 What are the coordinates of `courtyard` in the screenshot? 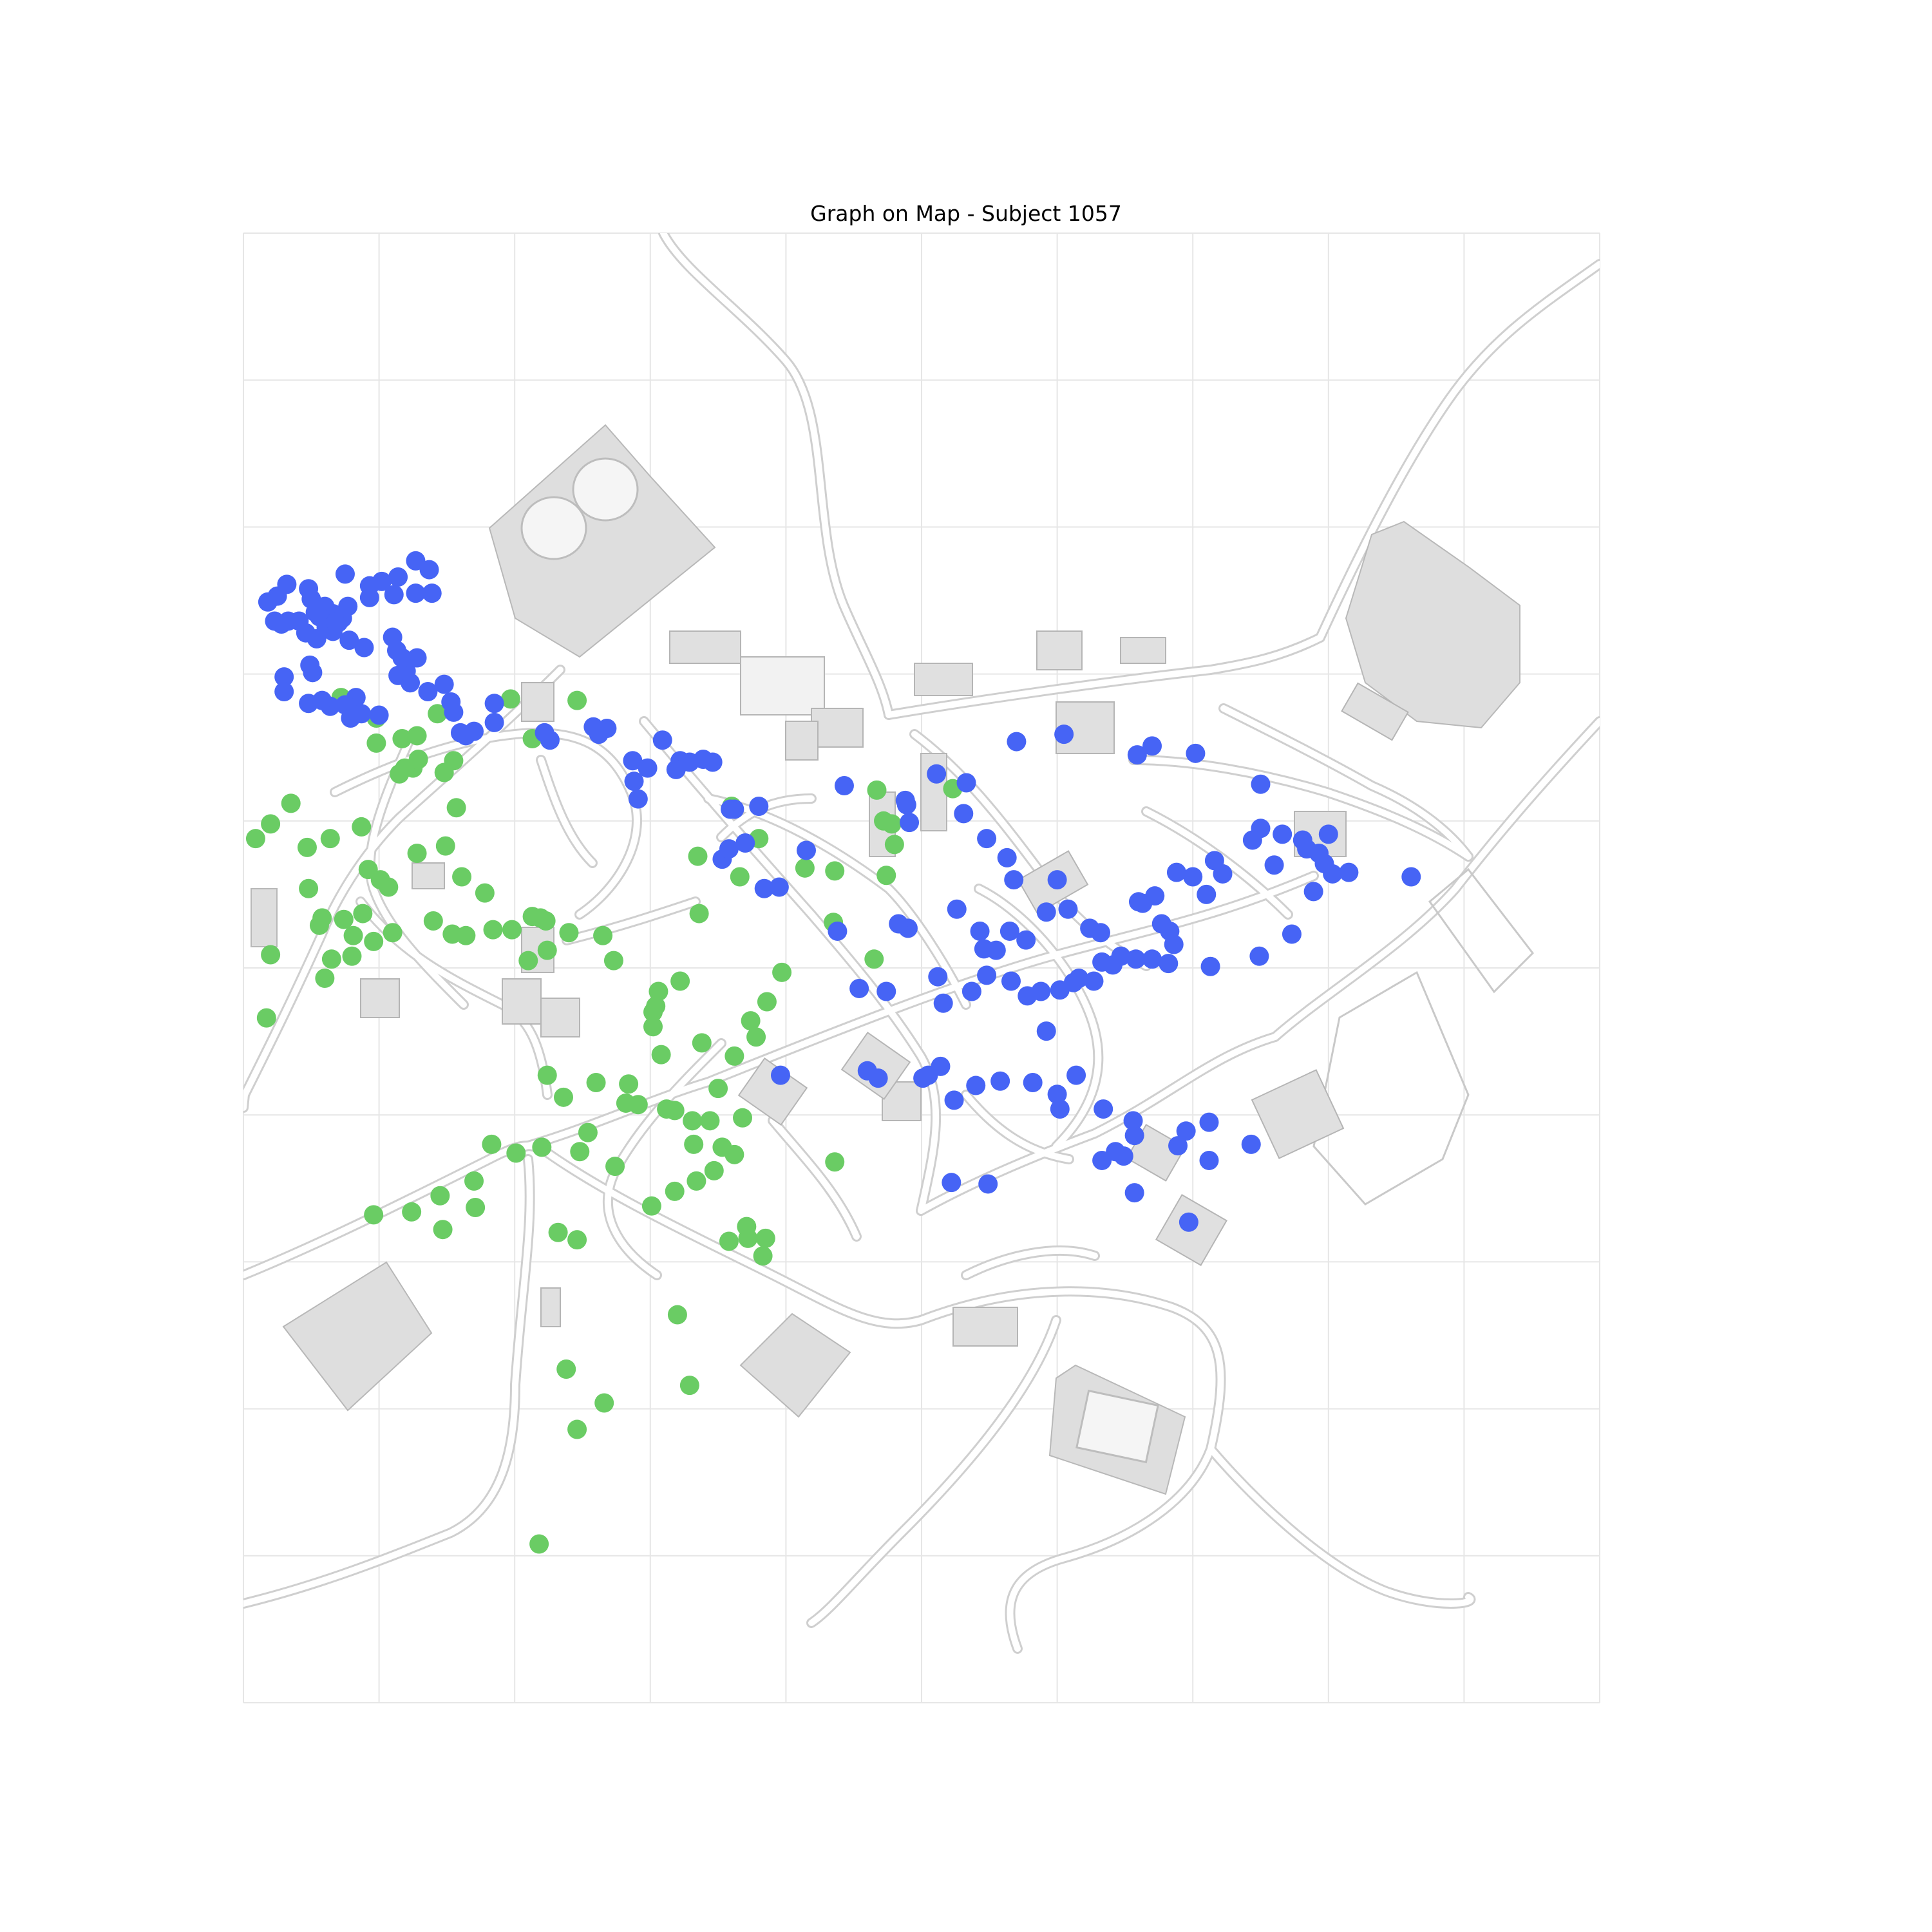 It's located at (1117, 1426).